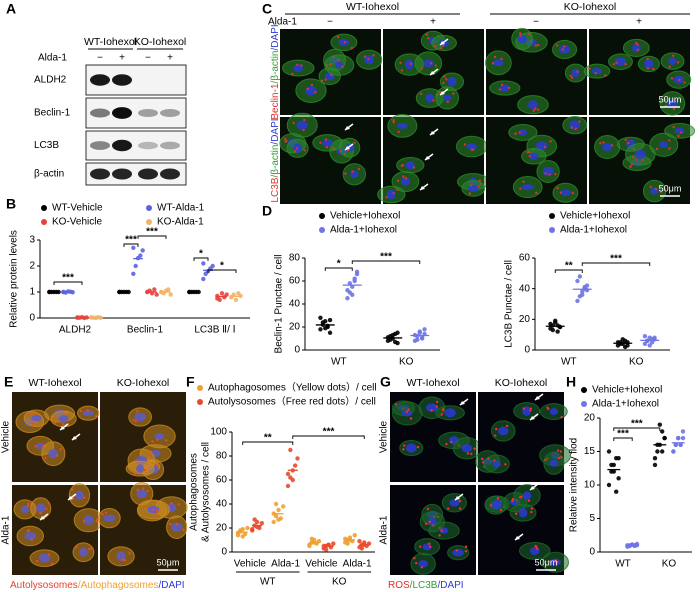  Describe the element at coordinates (160, 42) in the screenshot. I see `group-header: KO-Iohexol` at that location.